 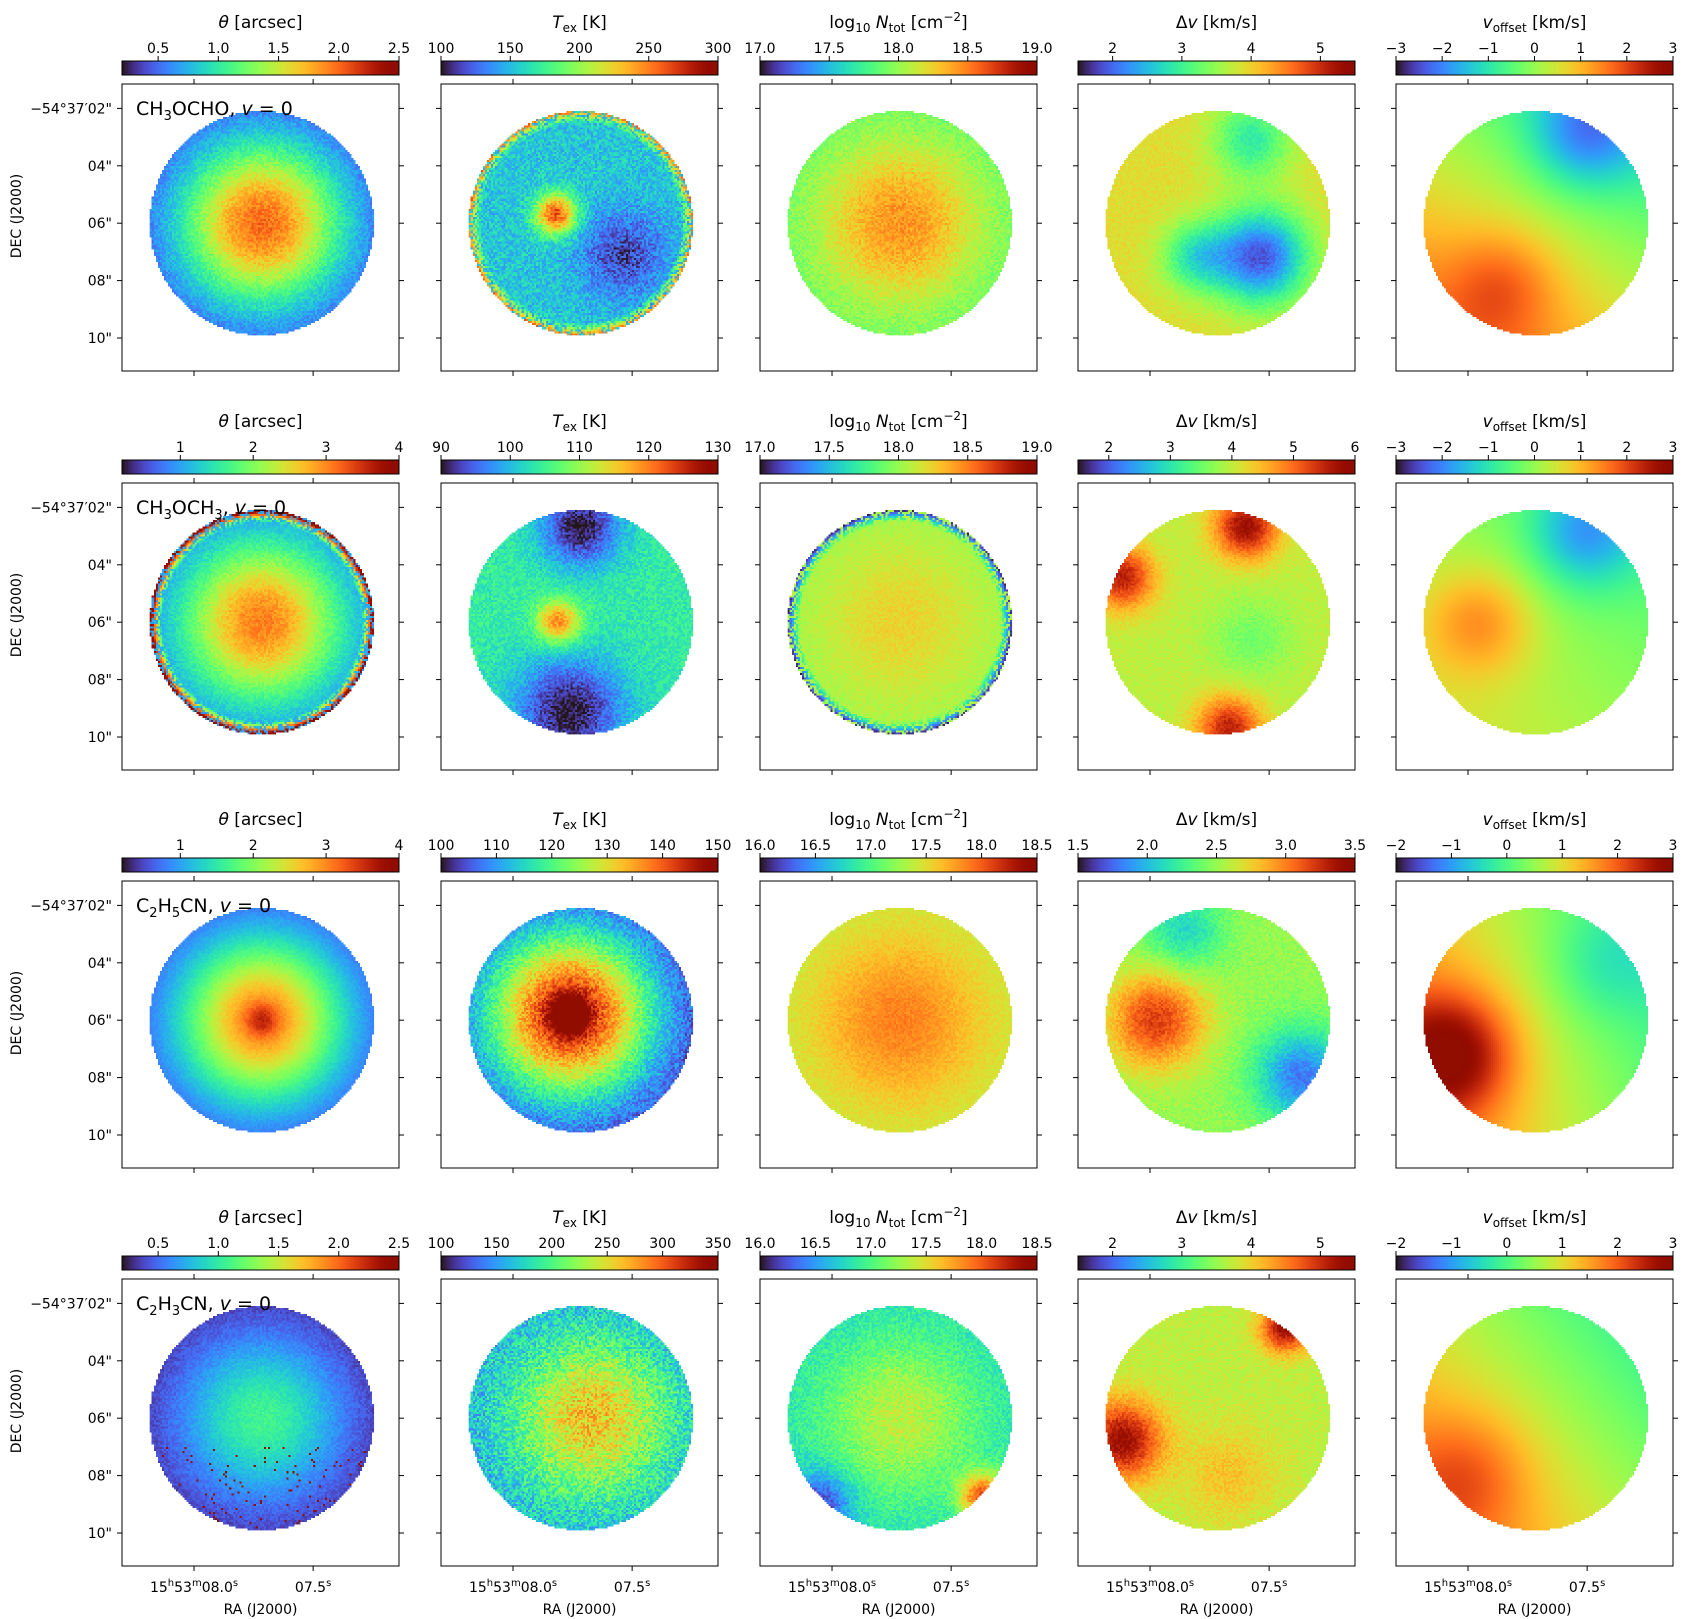 I want to click on colorbar-tick-label: 19.0, so click(x=1036, y=448).